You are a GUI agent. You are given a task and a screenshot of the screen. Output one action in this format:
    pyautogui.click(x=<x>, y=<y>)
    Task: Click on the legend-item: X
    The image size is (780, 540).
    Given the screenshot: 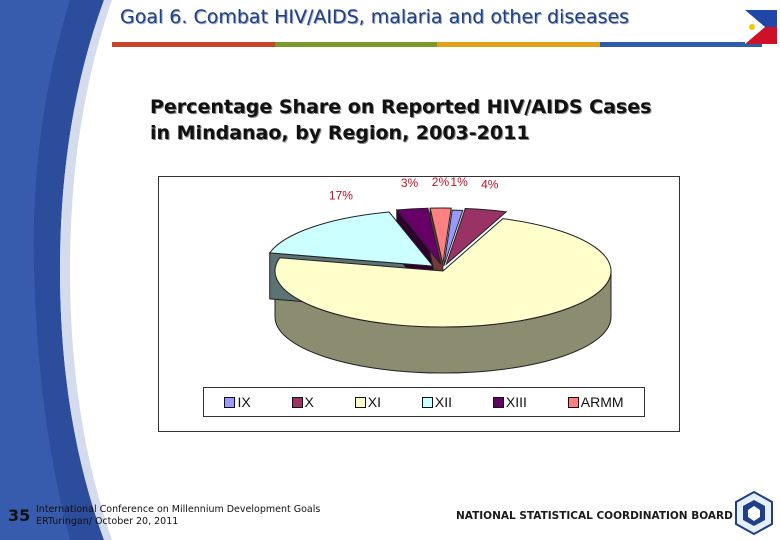 What is the action you would take?
    pyautogui.click(x=302, y=402)
    